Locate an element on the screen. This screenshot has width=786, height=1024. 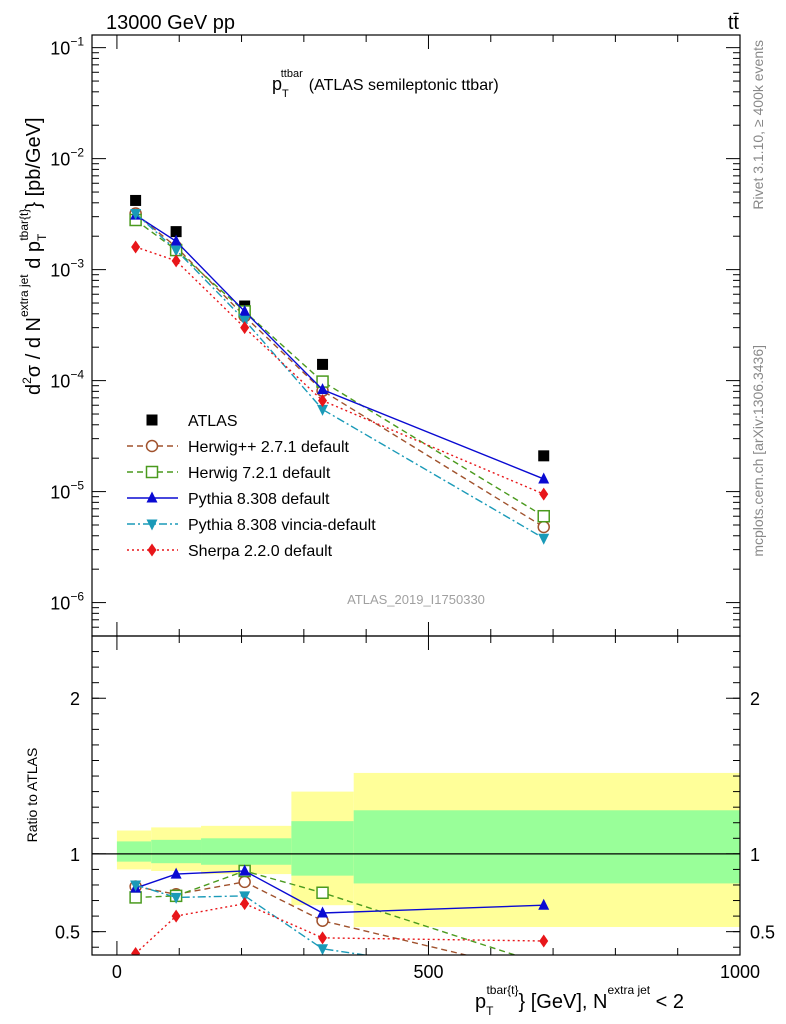
ratio-y-tick-label: 0.5 is located at coordinates (67, 933).